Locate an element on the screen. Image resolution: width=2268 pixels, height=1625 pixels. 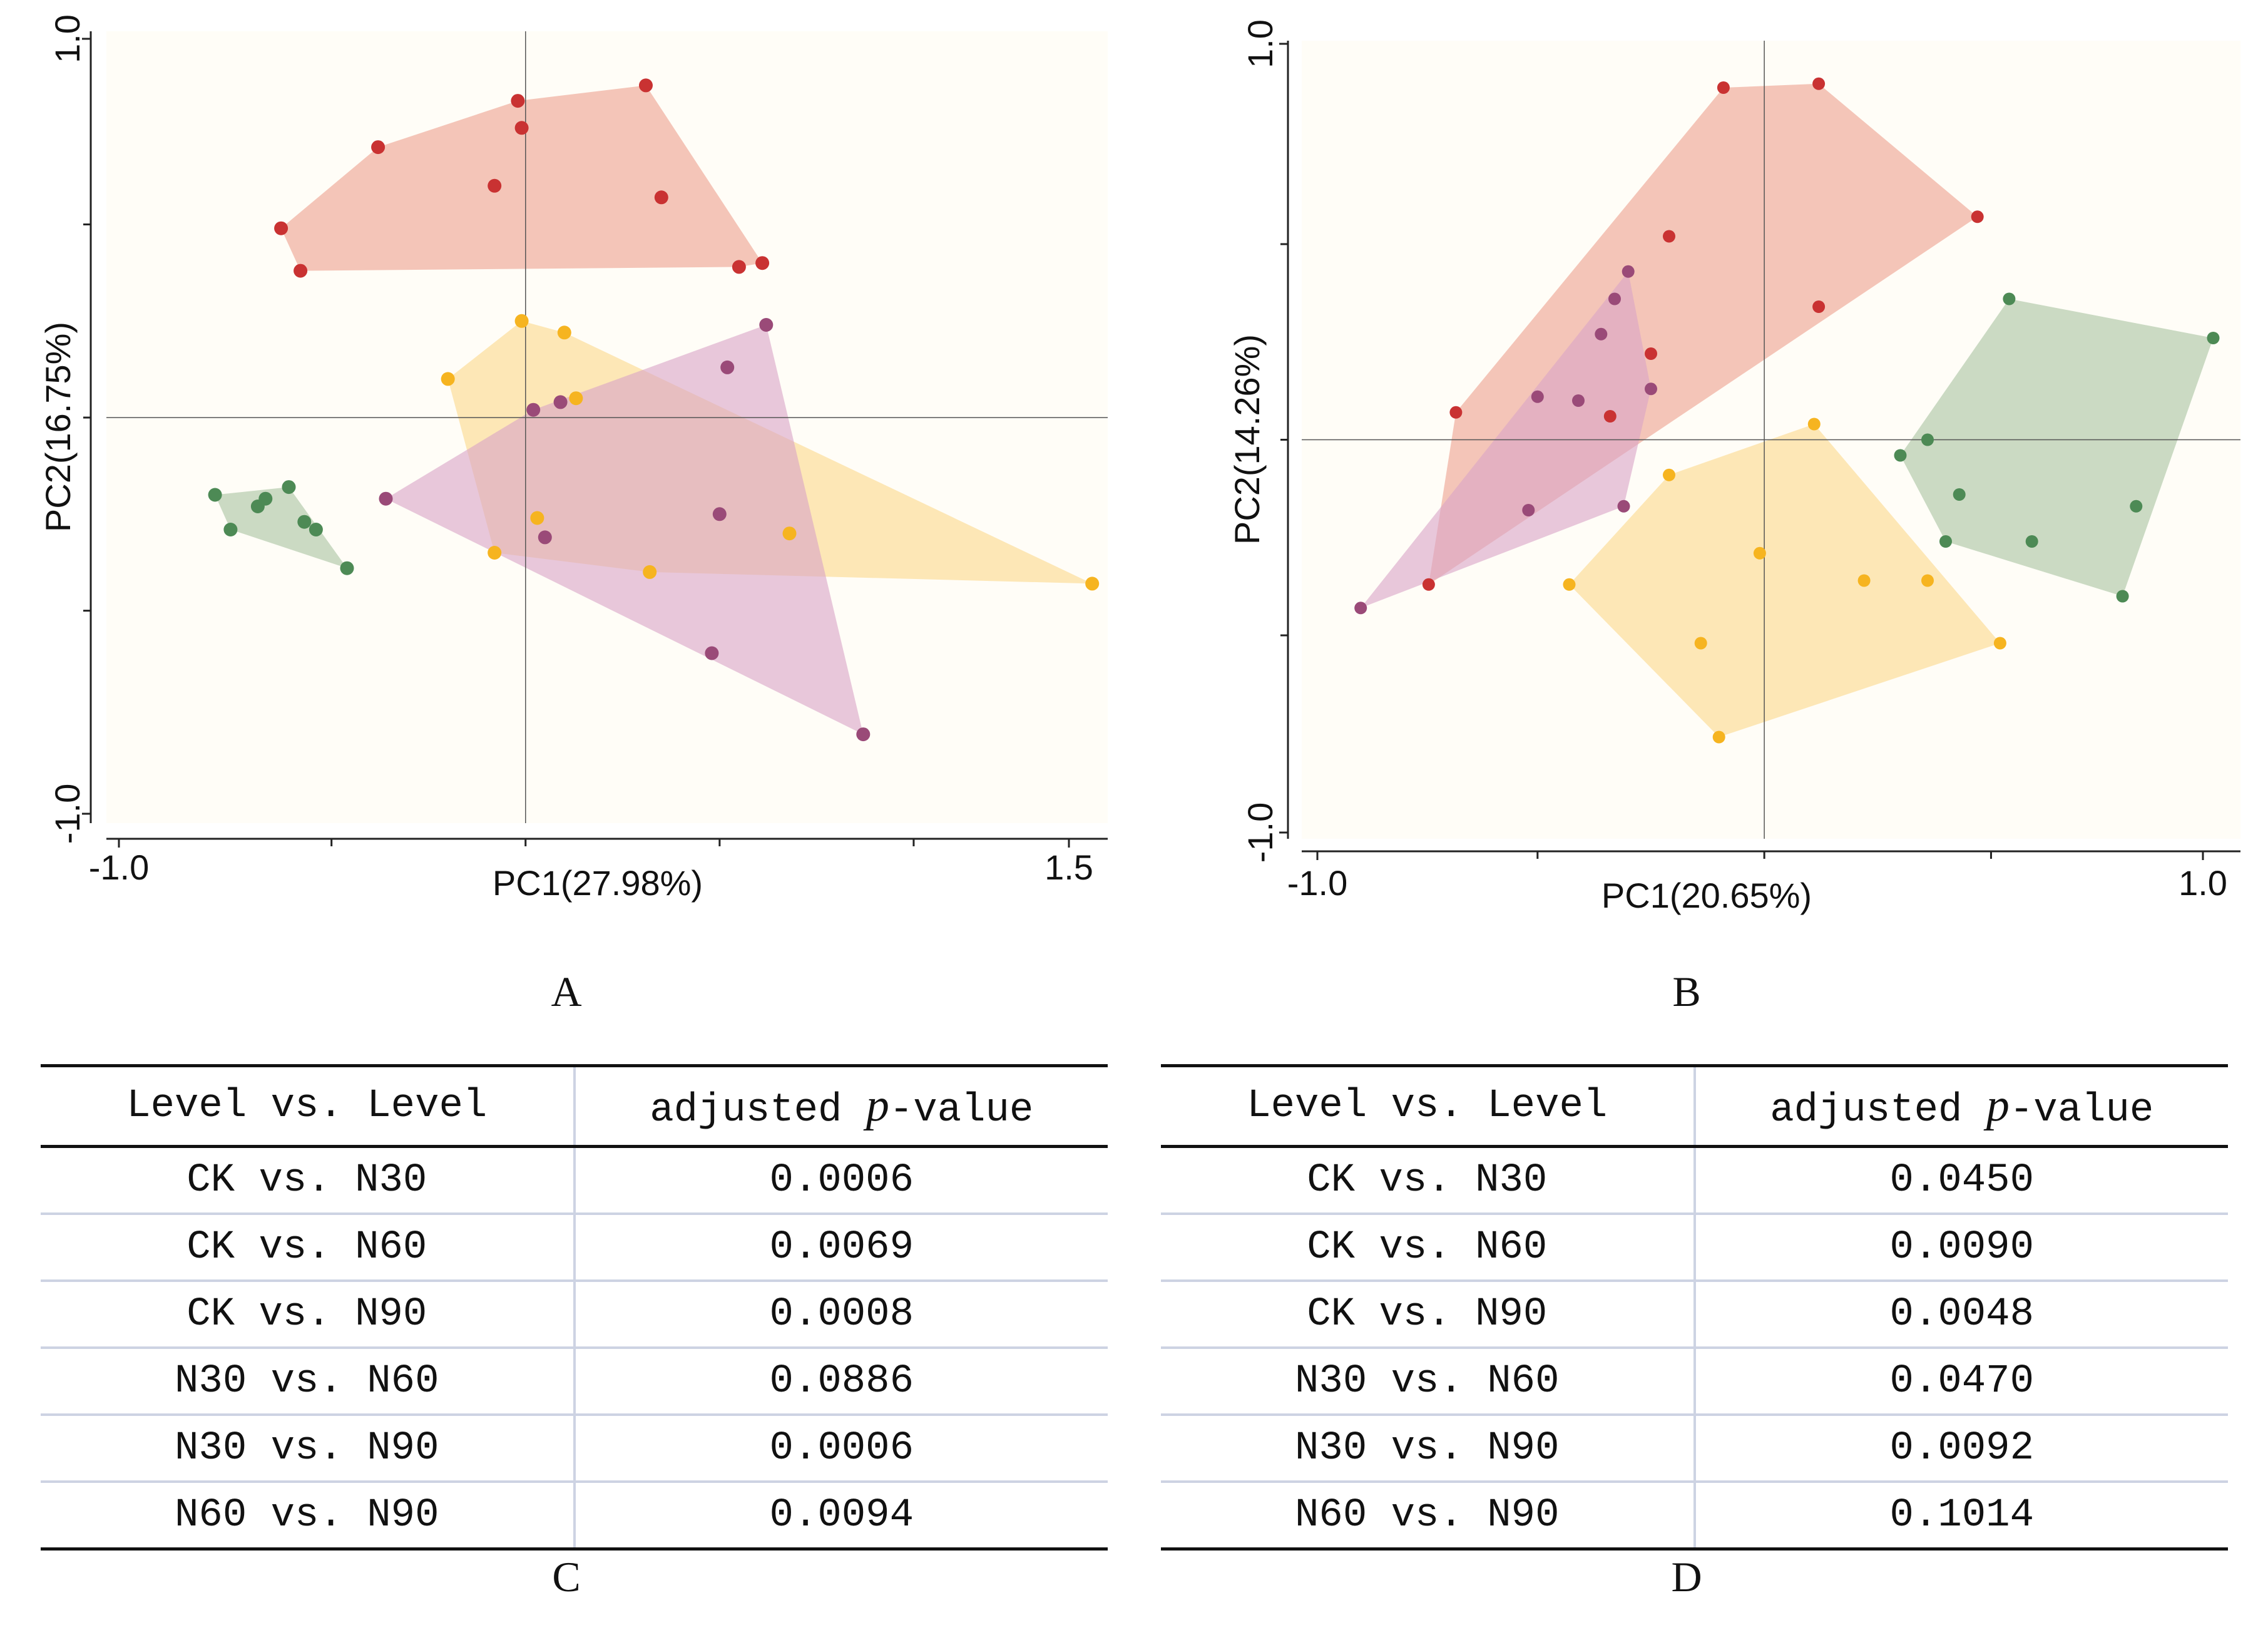
header-adjusted-prefix: adjusted is located at coordinates (1878, 1110).